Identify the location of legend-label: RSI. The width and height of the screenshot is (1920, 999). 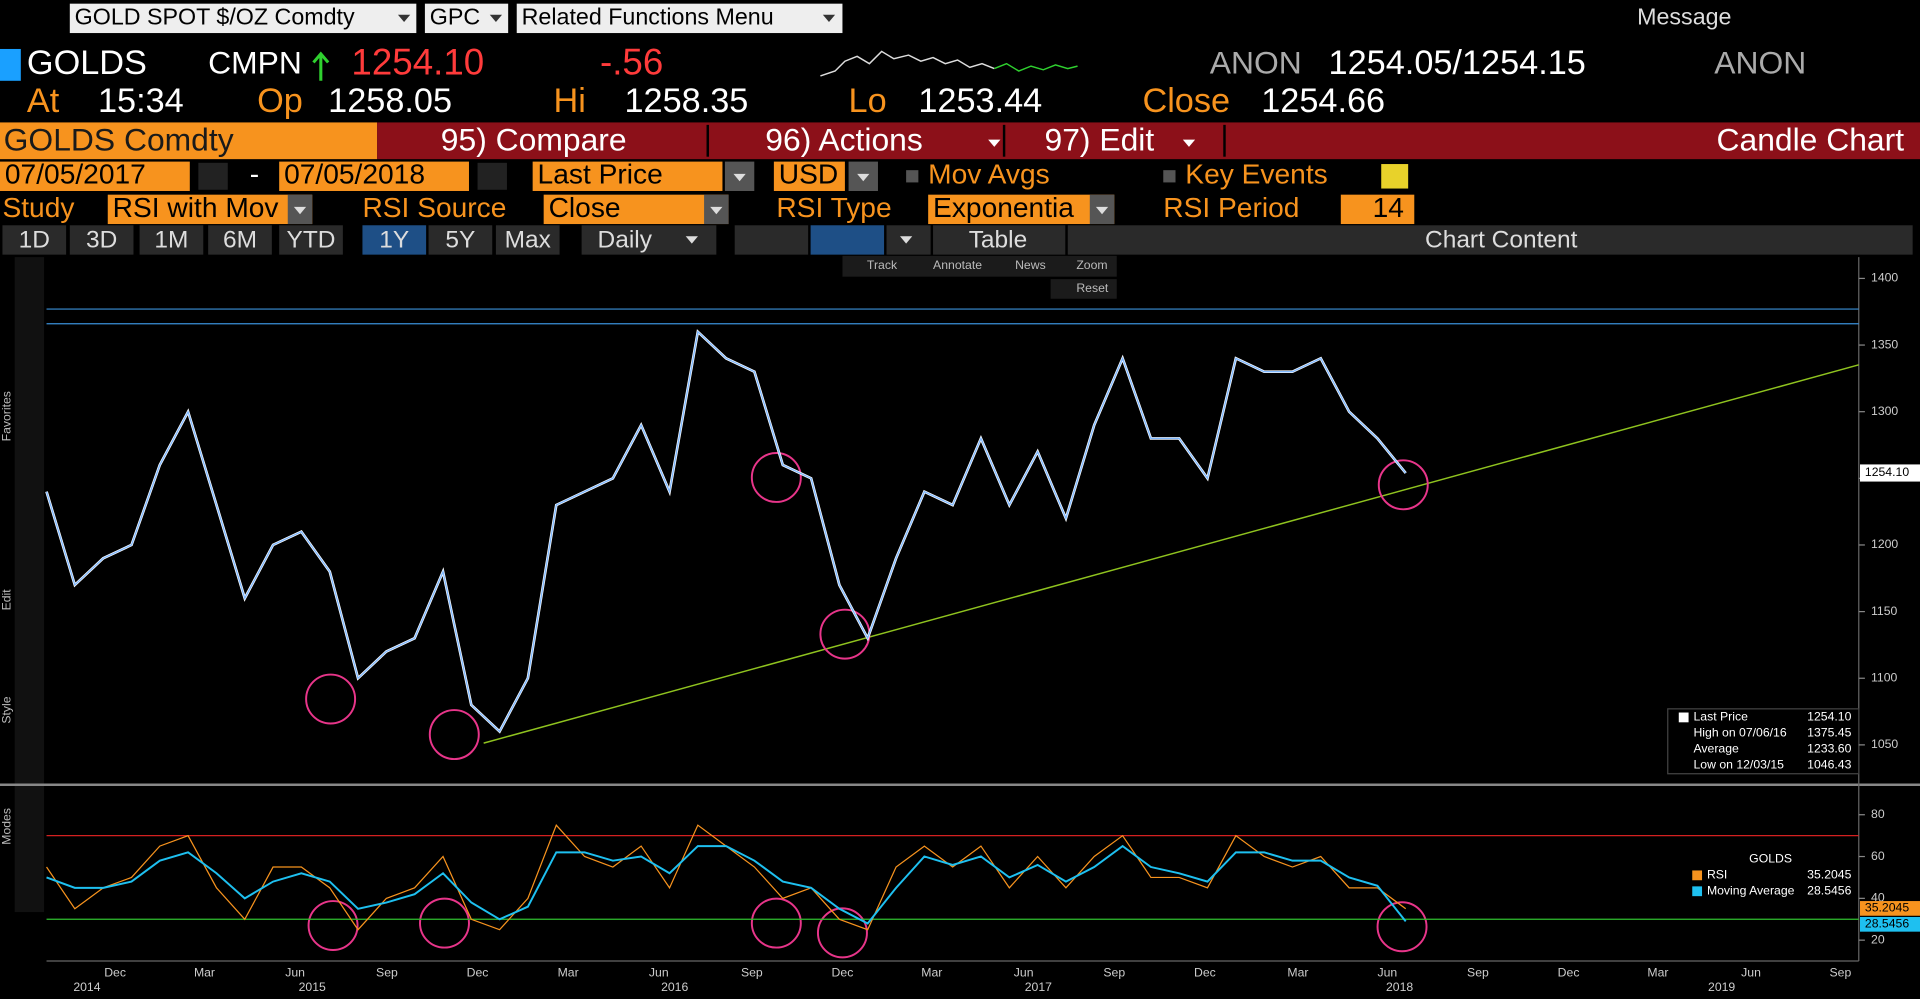
(1717, 875).